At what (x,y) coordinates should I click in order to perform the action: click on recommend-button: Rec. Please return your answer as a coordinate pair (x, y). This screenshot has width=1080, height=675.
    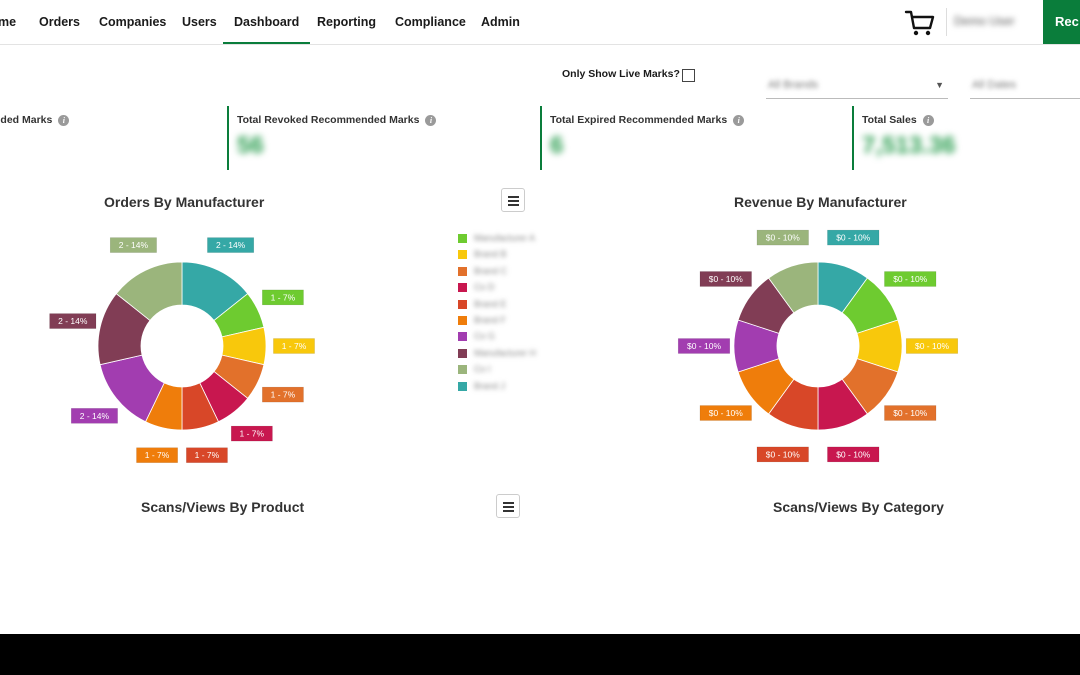
    Looking at the image, I should click on (1061, 22).